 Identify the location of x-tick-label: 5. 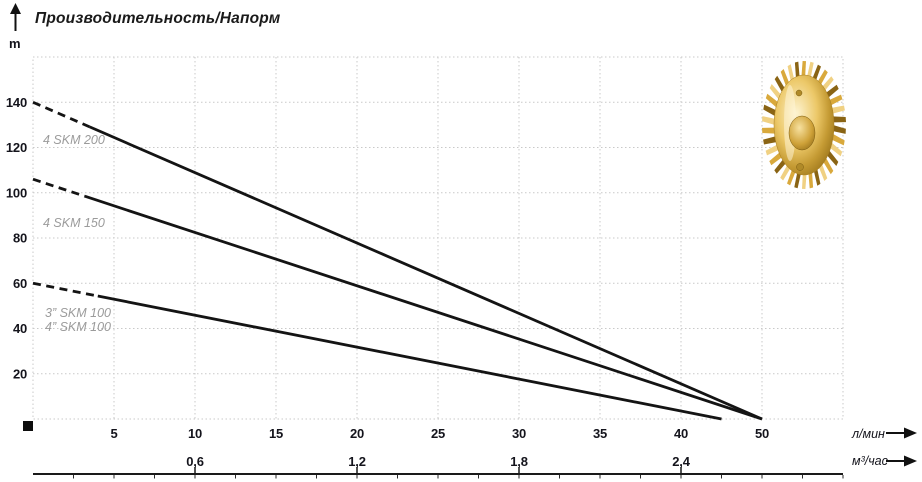
(113, 433).